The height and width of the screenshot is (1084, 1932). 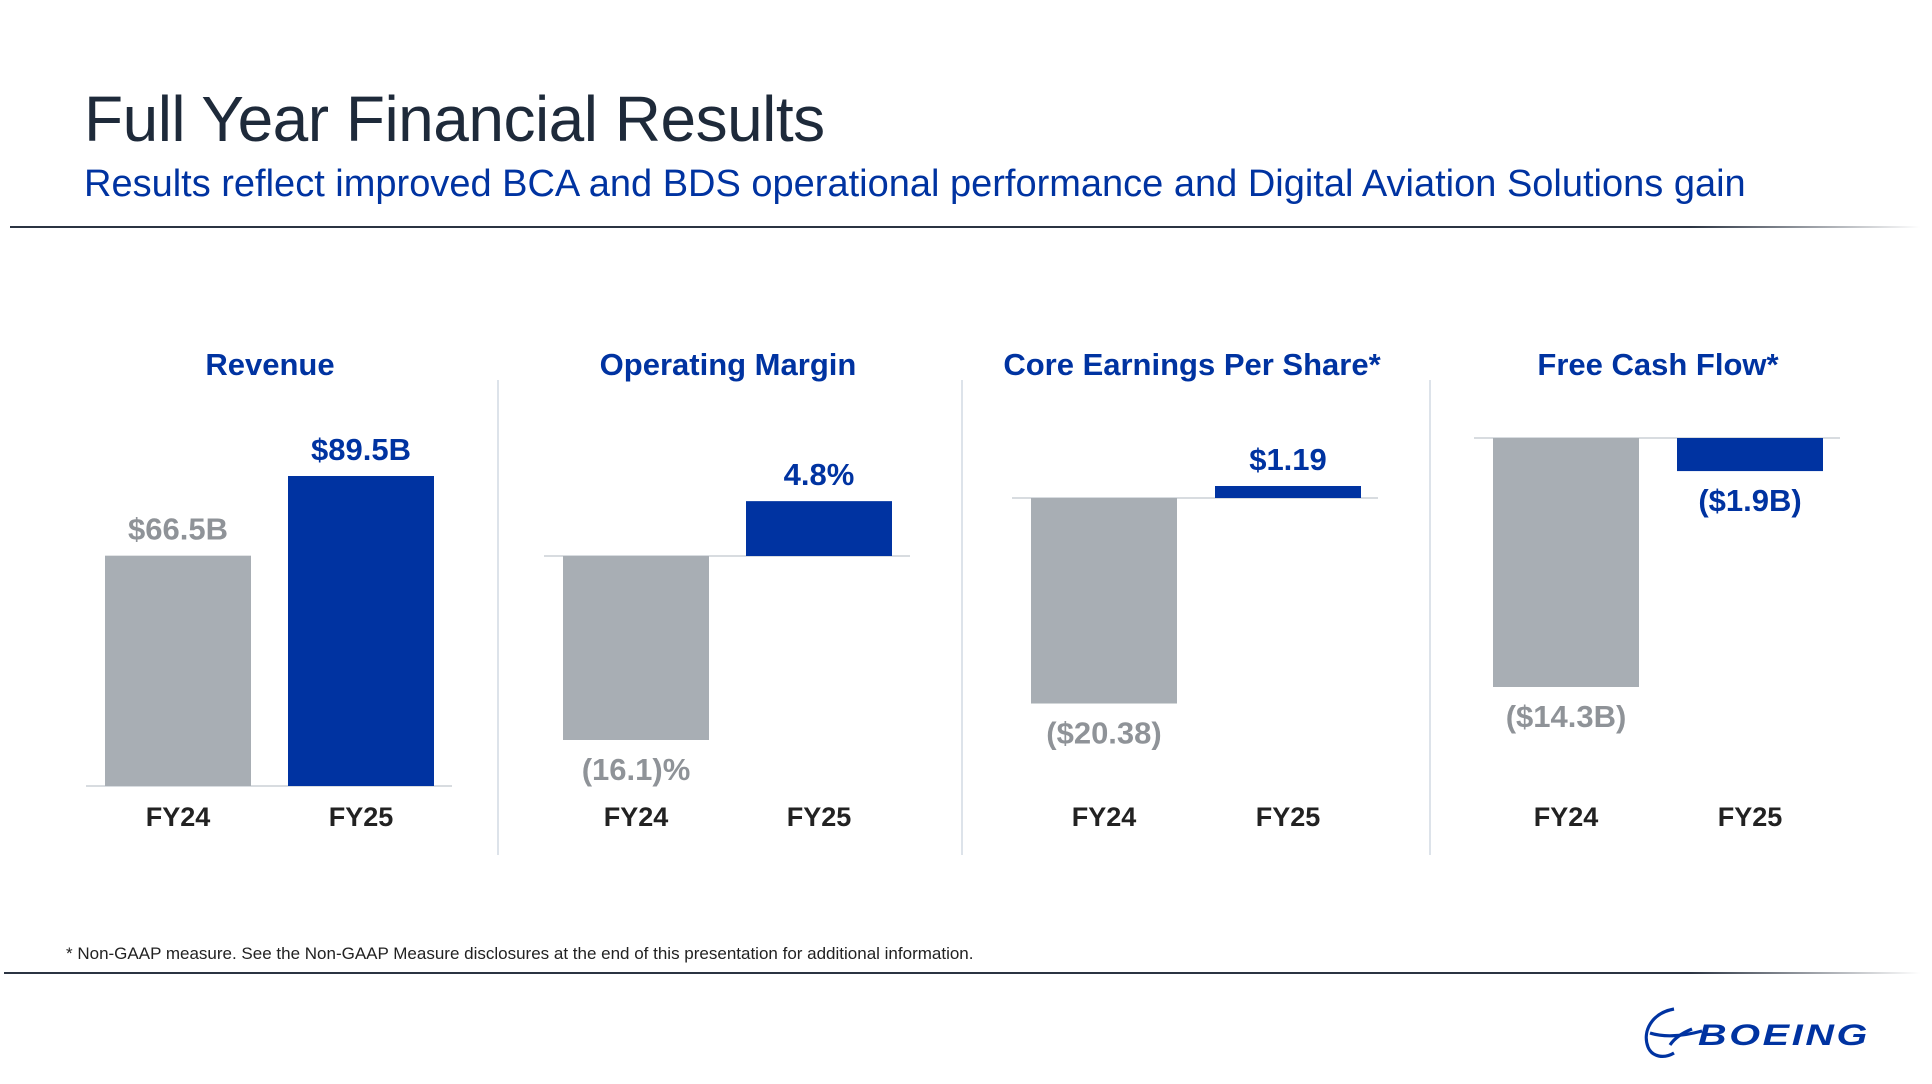 What do you see at coordinates (269, 364) in the screenshot?
I see `chart-title-1: Revenue` at bounding box center [269, 364].